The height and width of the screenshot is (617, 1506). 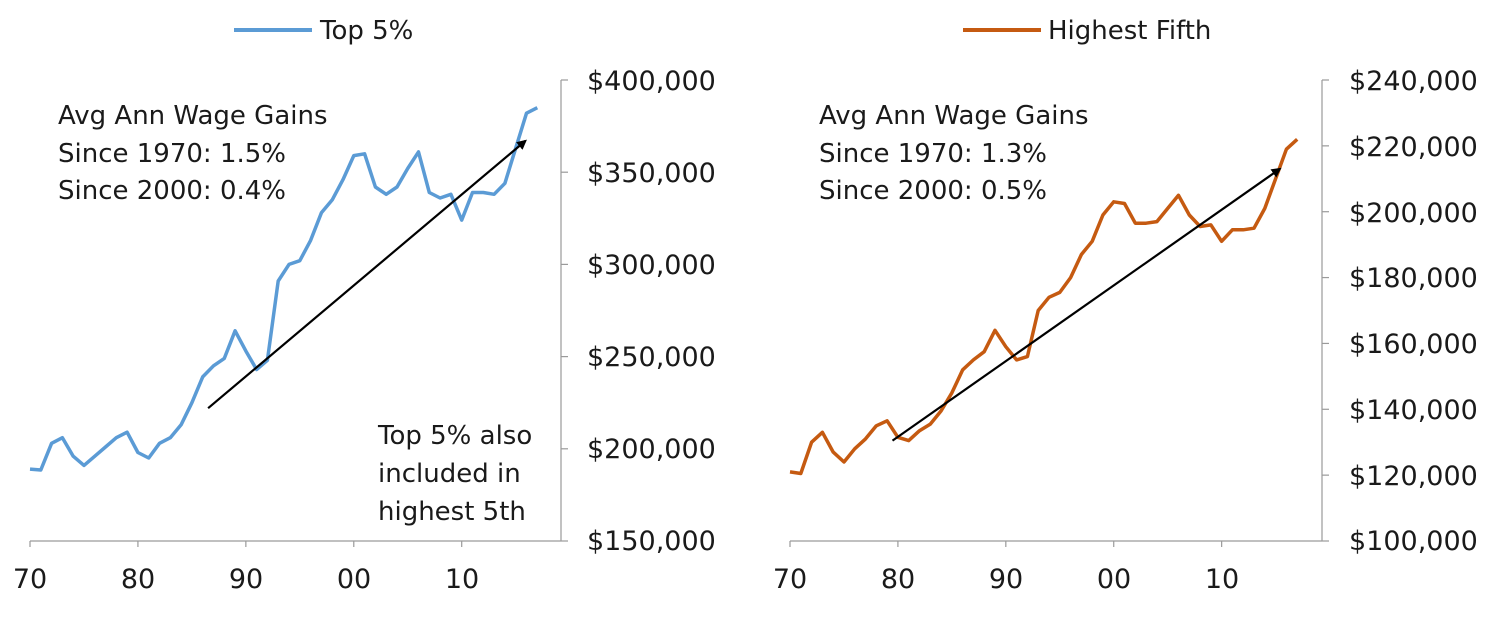 I want to click on y-tick-label: $220,000, so click(x=1413, y=147).